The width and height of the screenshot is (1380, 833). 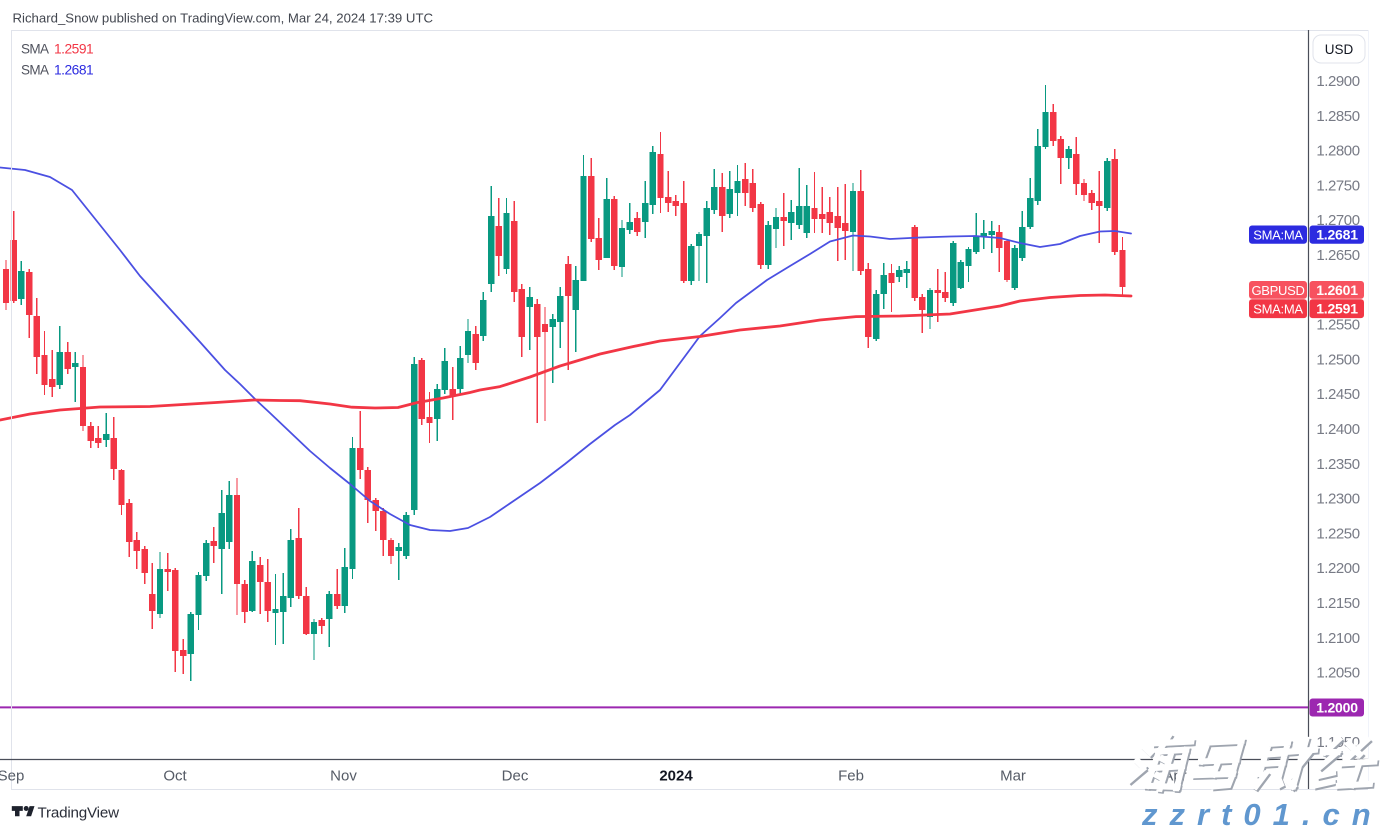 I want to click on svg-text: 1.2250, so click(x=1337, y=533).